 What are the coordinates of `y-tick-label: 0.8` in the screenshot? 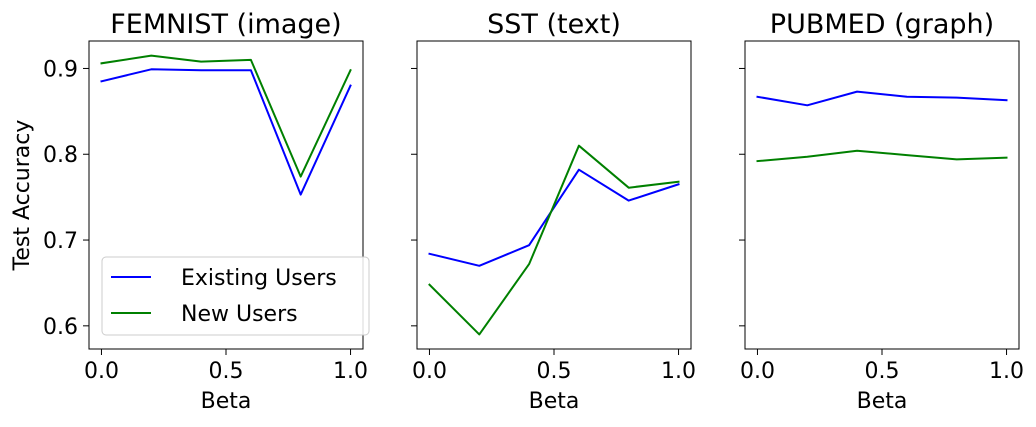 It's located at (60, 155).